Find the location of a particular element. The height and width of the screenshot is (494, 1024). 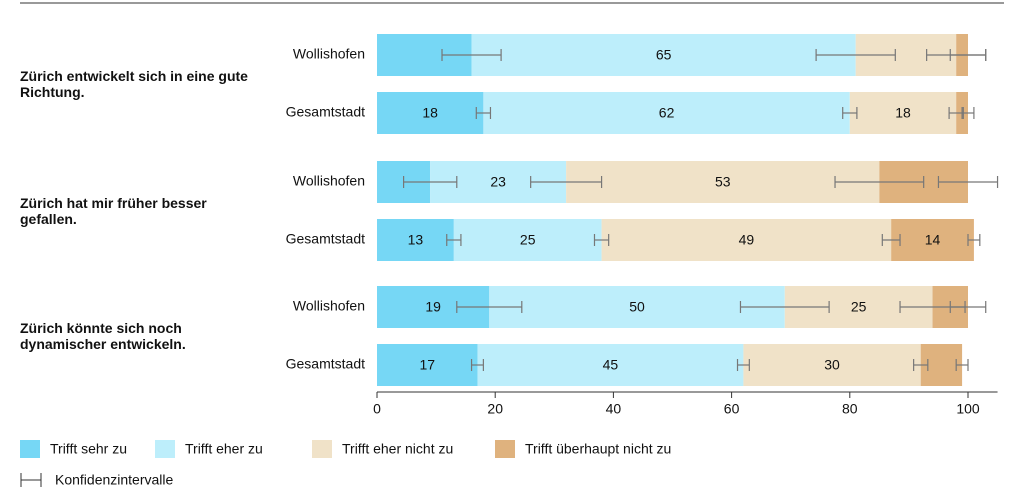

legend-label: Trifft überhaupt nicht zu is located at coordinates (598, 449).